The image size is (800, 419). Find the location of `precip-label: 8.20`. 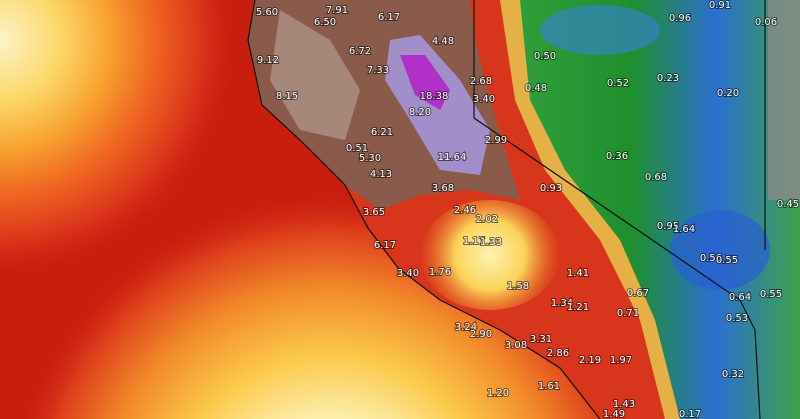

precip-label: 8.20 is located at coordinates (420, 112).